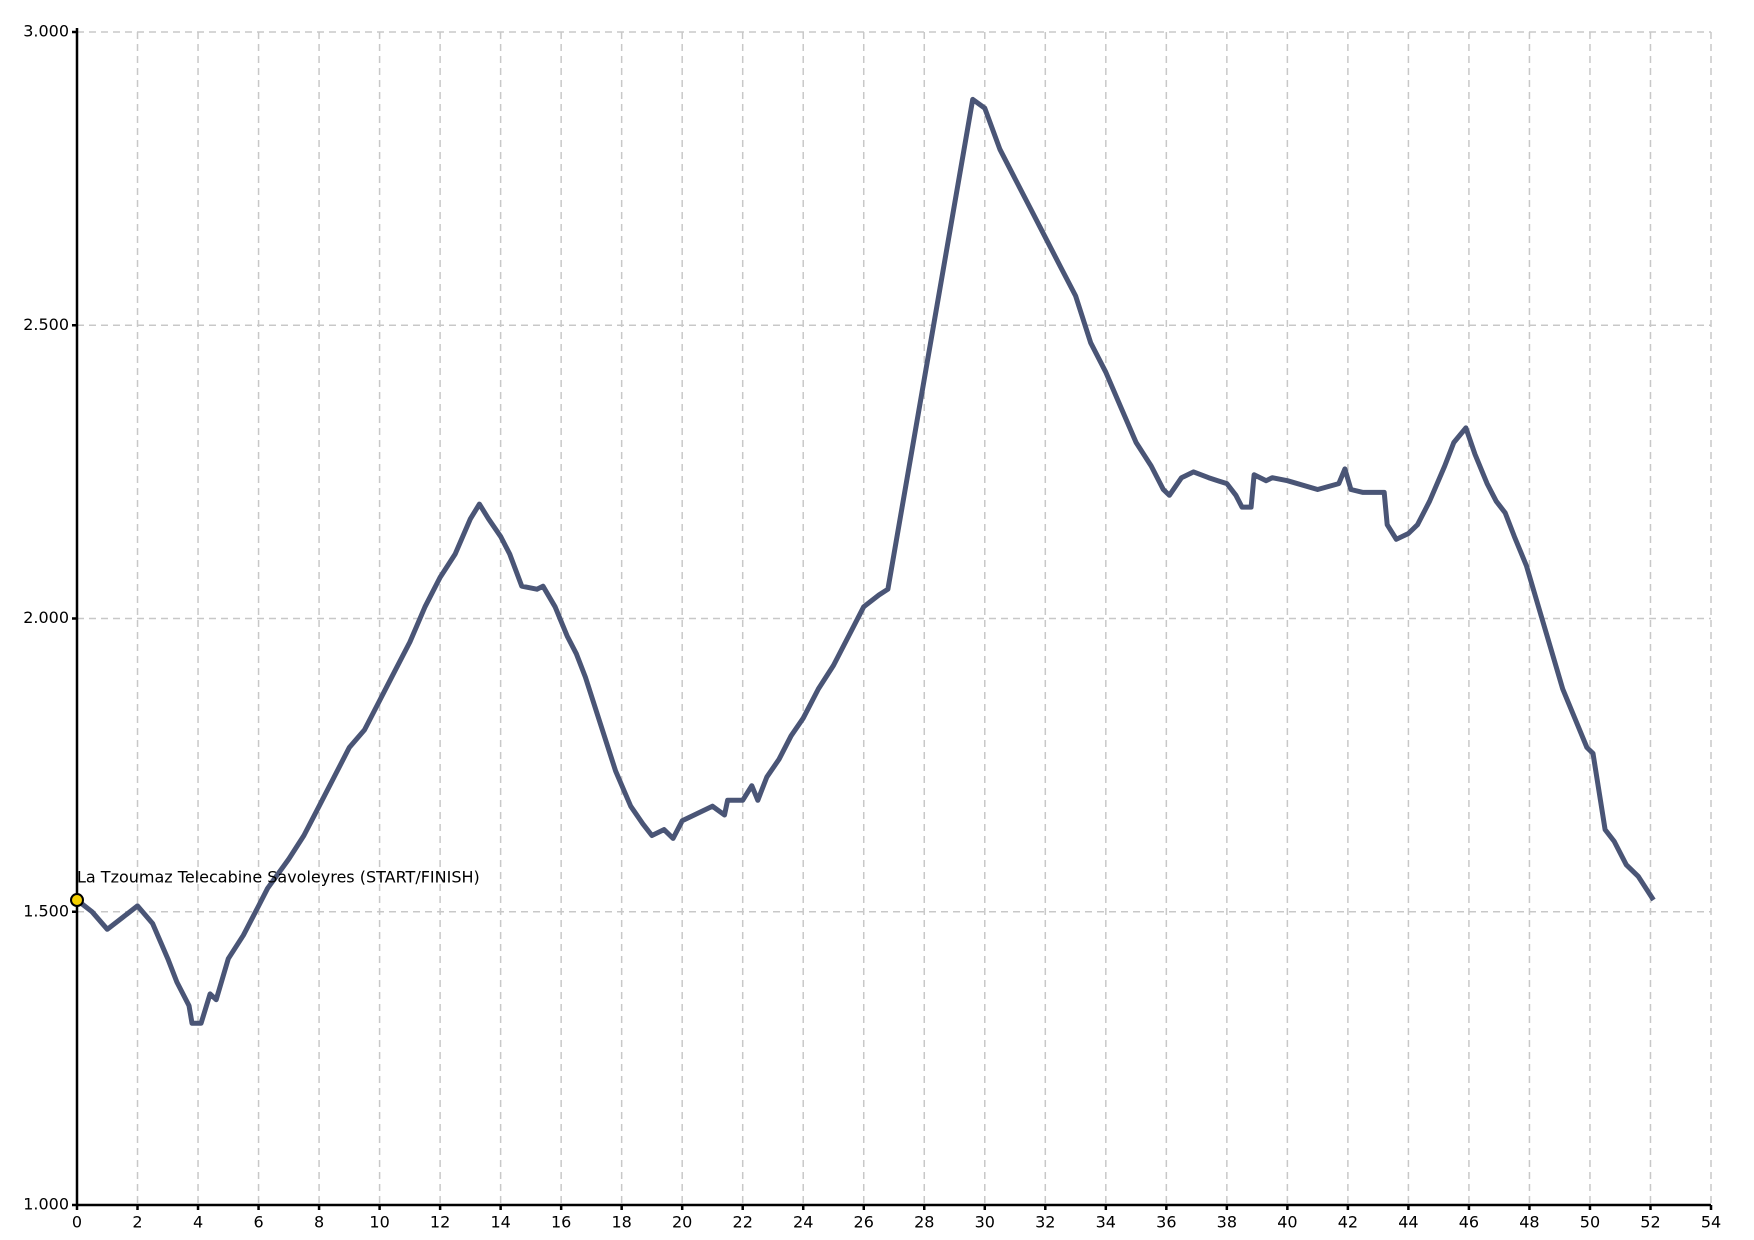 Image resolution: width=1754 pixels, height=1240 pixels. What do you see at coordinates (864, 1222) in the screenshot?
I see `x-tick-label: 26` at bounding box center [864, 1222].